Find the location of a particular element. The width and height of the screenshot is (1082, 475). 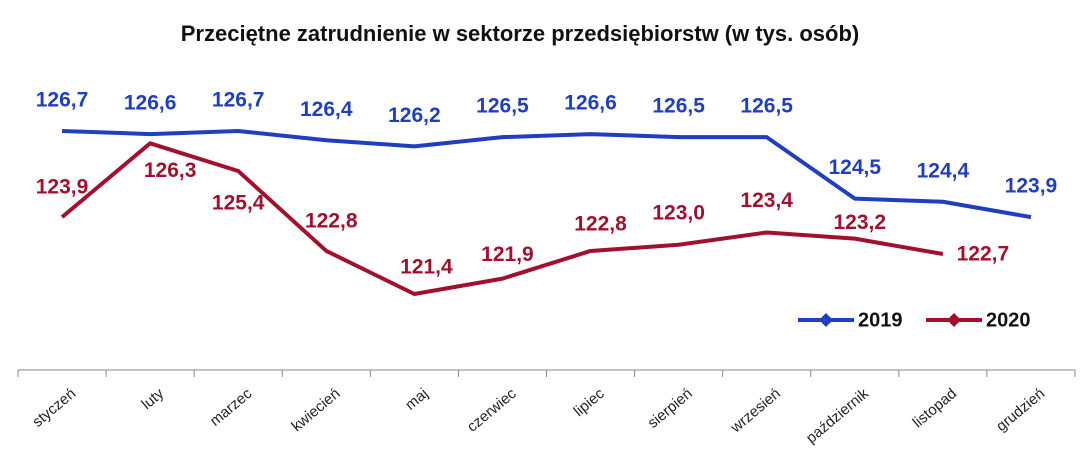

data-label: 124,4 is located at coordinates (943, 170).